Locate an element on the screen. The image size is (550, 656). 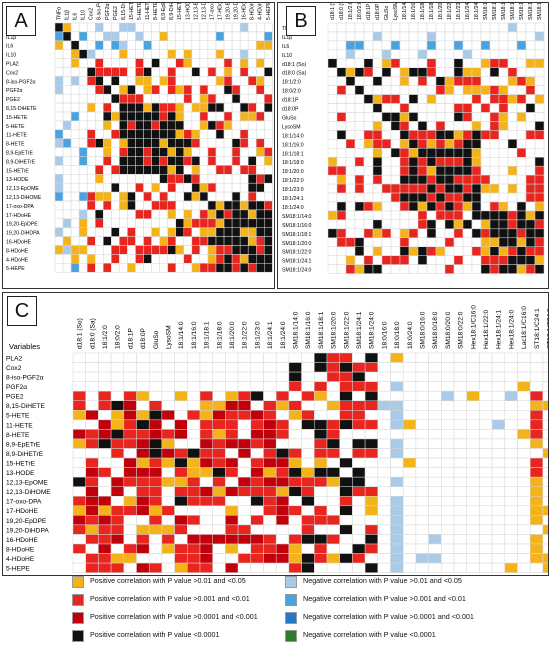
row-label: 8,9-DiHETrE is located at coordinates (25, 454).